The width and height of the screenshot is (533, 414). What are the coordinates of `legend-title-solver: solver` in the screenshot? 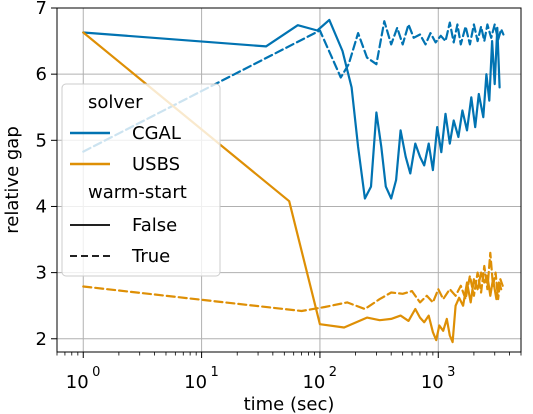 It's located at (115, 102).